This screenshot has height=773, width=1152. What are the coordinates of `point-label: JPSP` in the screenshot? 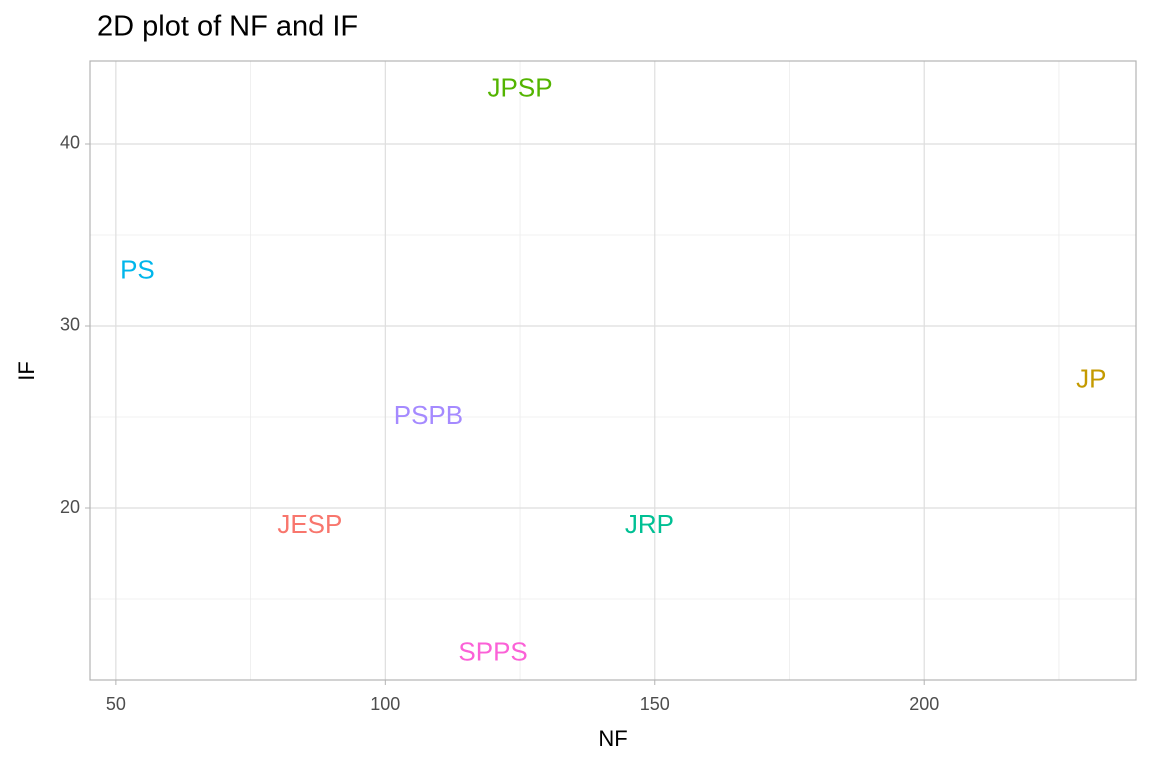 It's located at (520, 87).